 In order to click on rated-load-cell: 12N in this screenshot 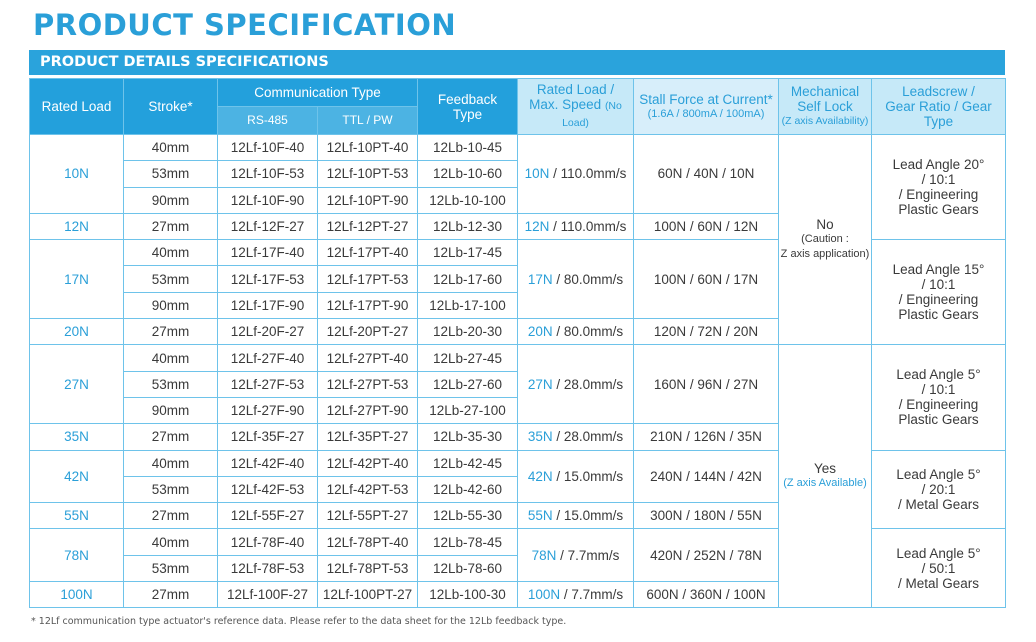, I will do `click(76, 226)`.